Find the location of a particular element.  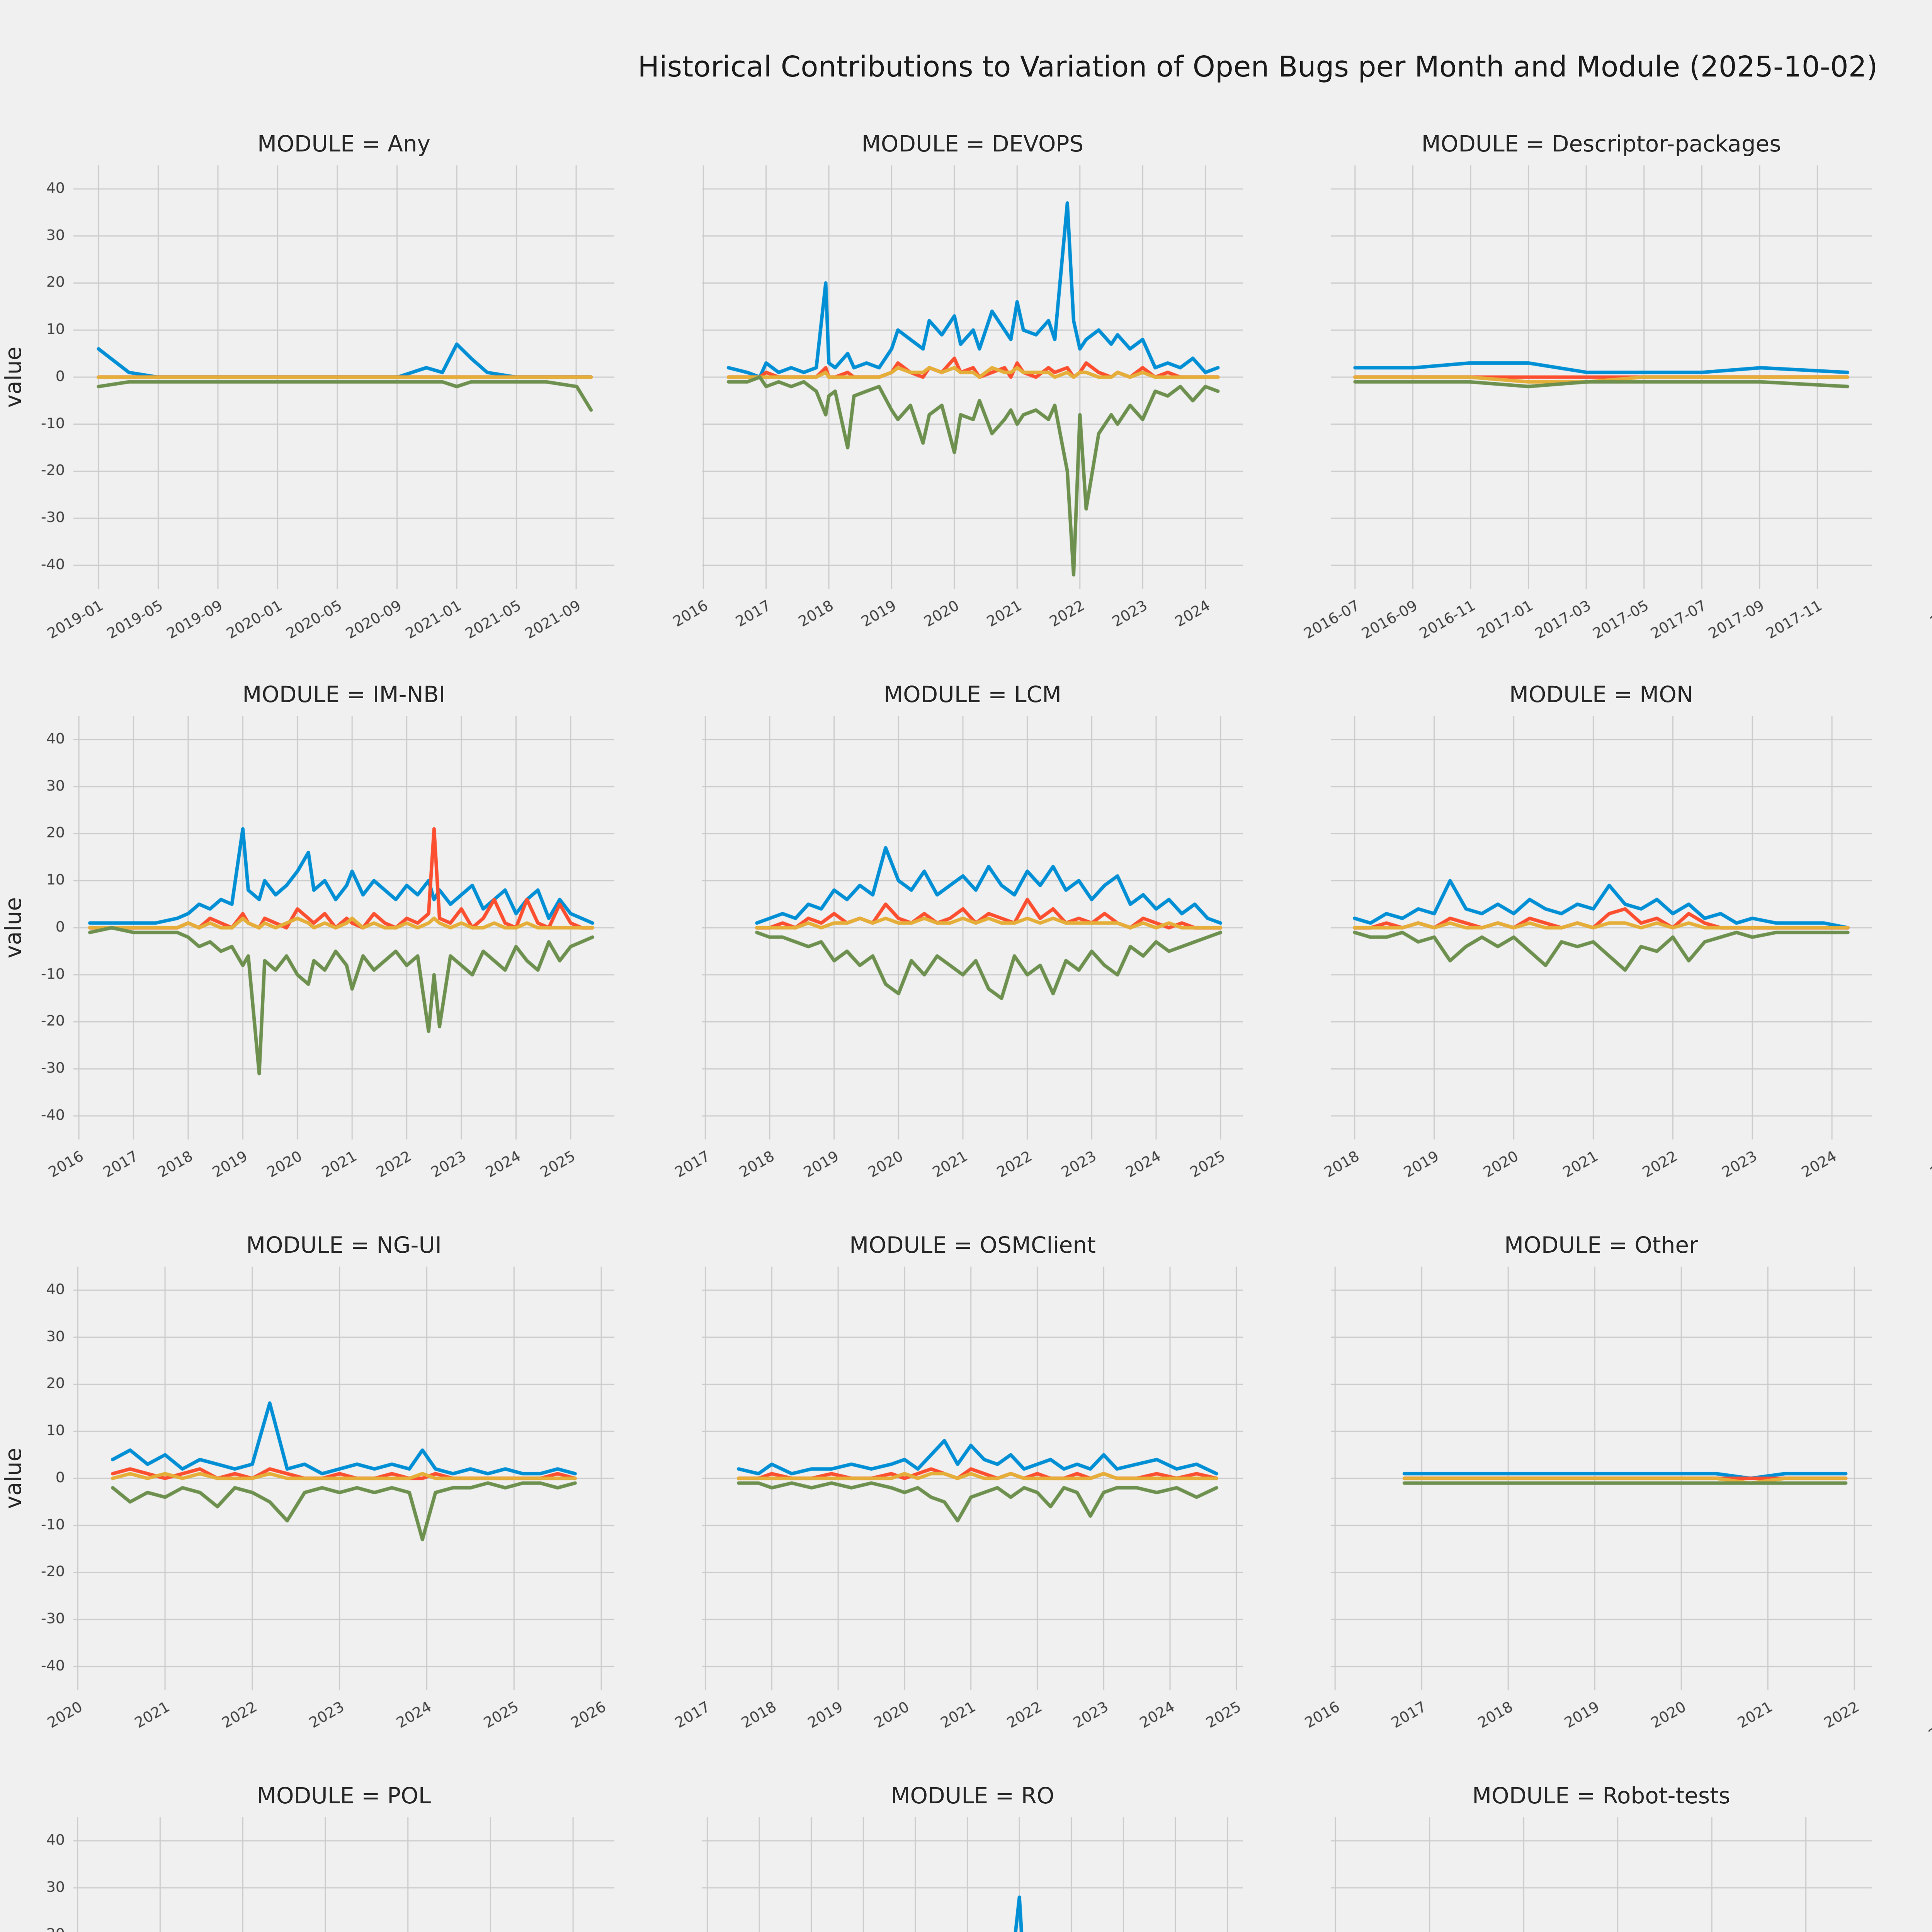

subplot-lcm: MODULE = LCM is located at coordinates (943, 954).